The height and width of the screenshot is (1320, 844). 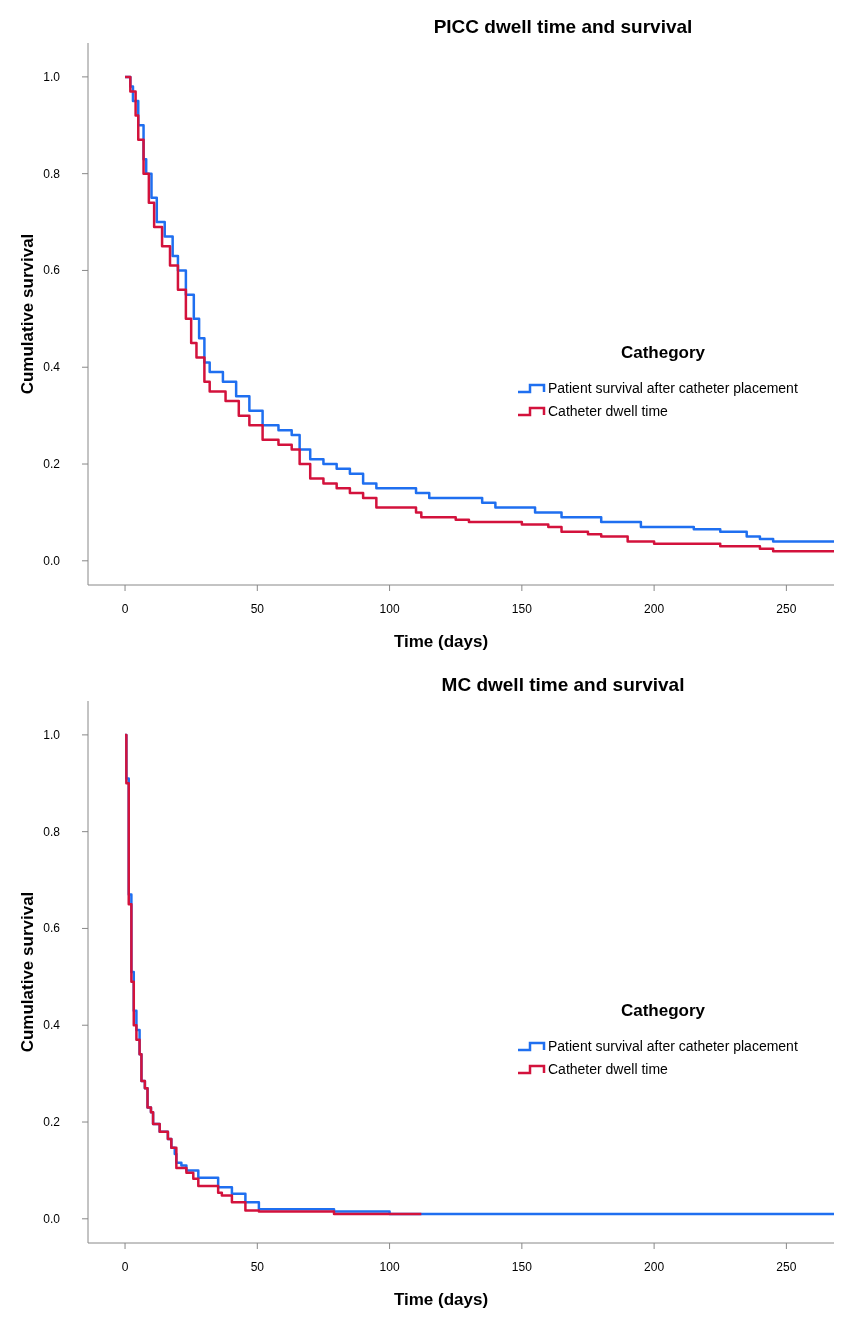 I want to click on chart-title: MC dwell time and survival, so click(x=563, y=684).